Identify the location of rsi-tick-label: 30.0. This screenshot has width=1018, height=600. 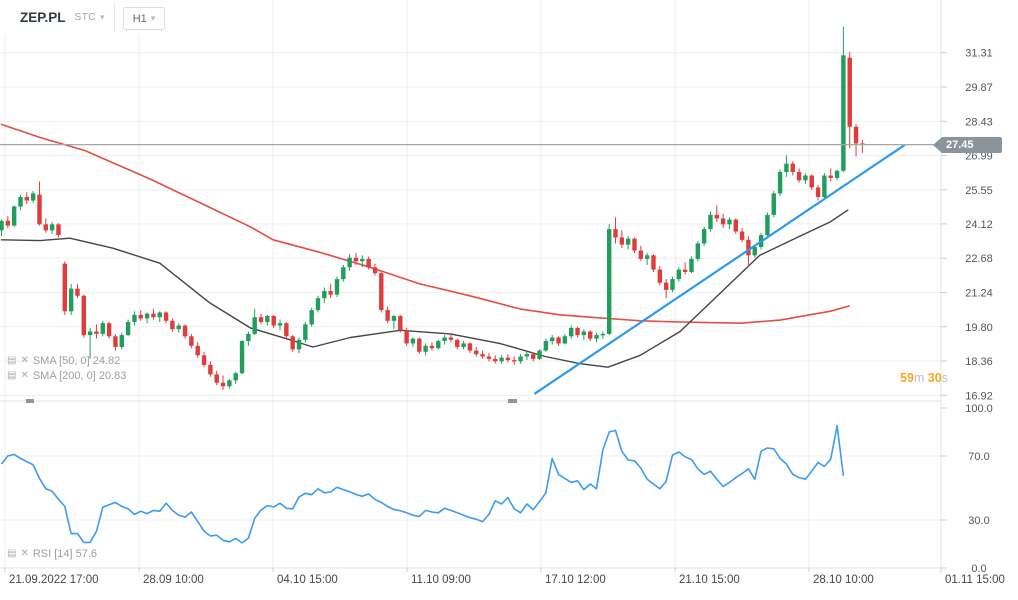
(978, 521).